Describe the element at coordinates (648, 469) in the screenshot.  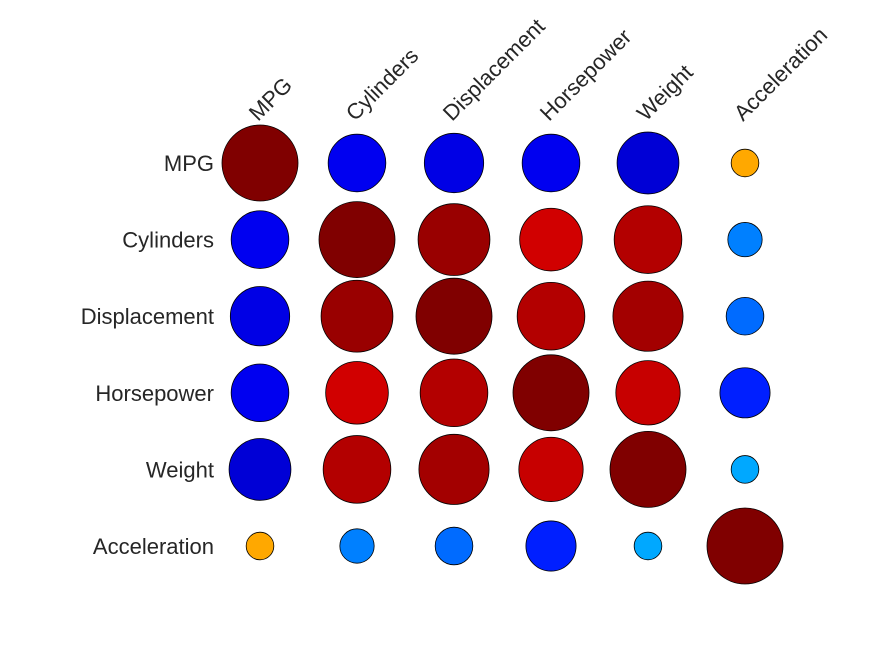
I see `bubble-weight-weight` at that location.